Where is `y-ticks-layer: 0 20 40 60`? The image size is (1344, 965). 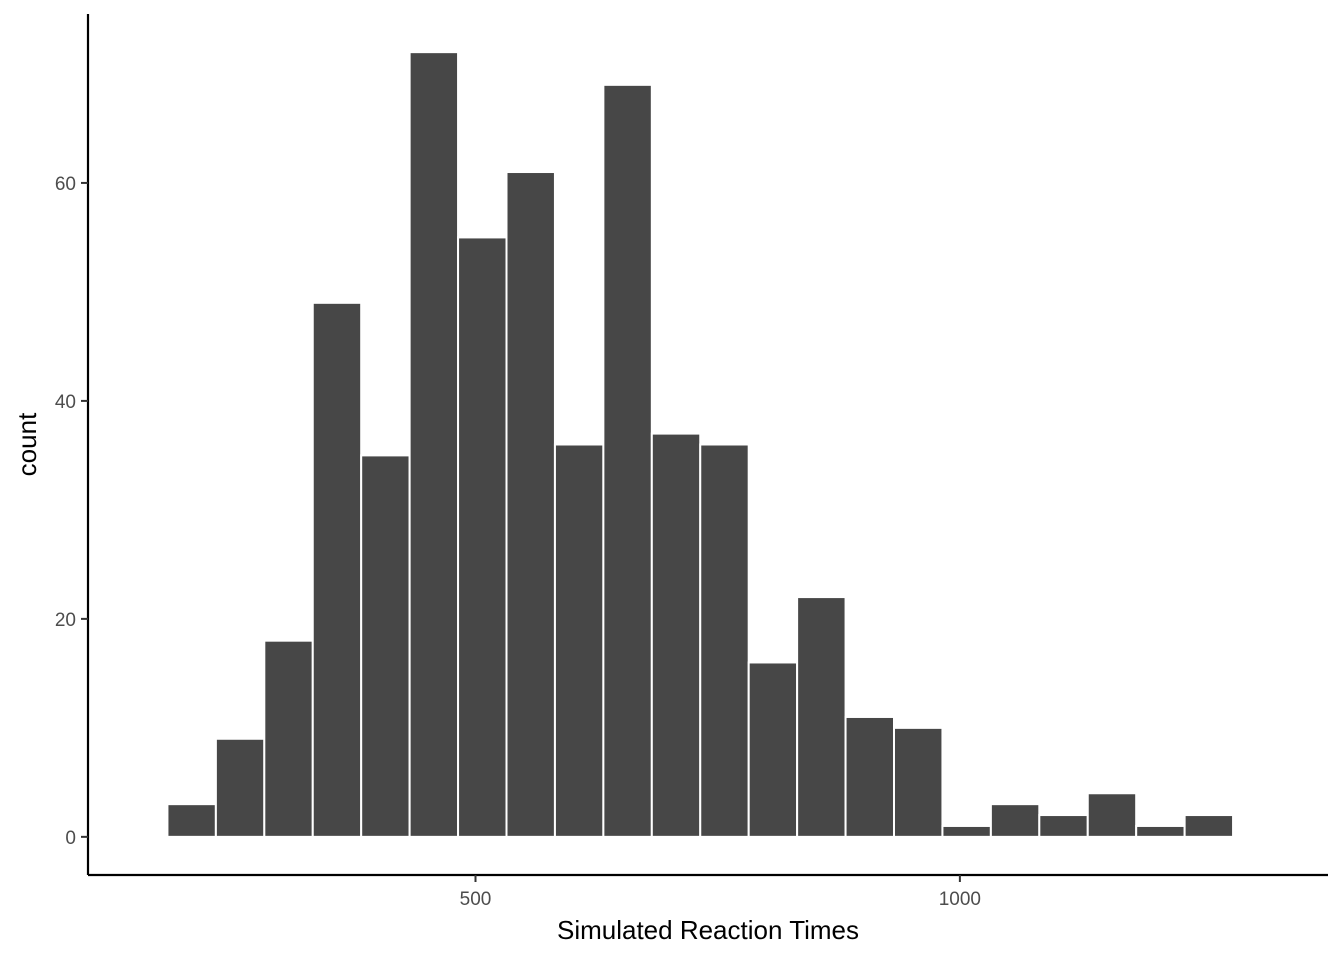
y-ticks-layer: 0 20 40 60 is located at coordinates (71, 511).